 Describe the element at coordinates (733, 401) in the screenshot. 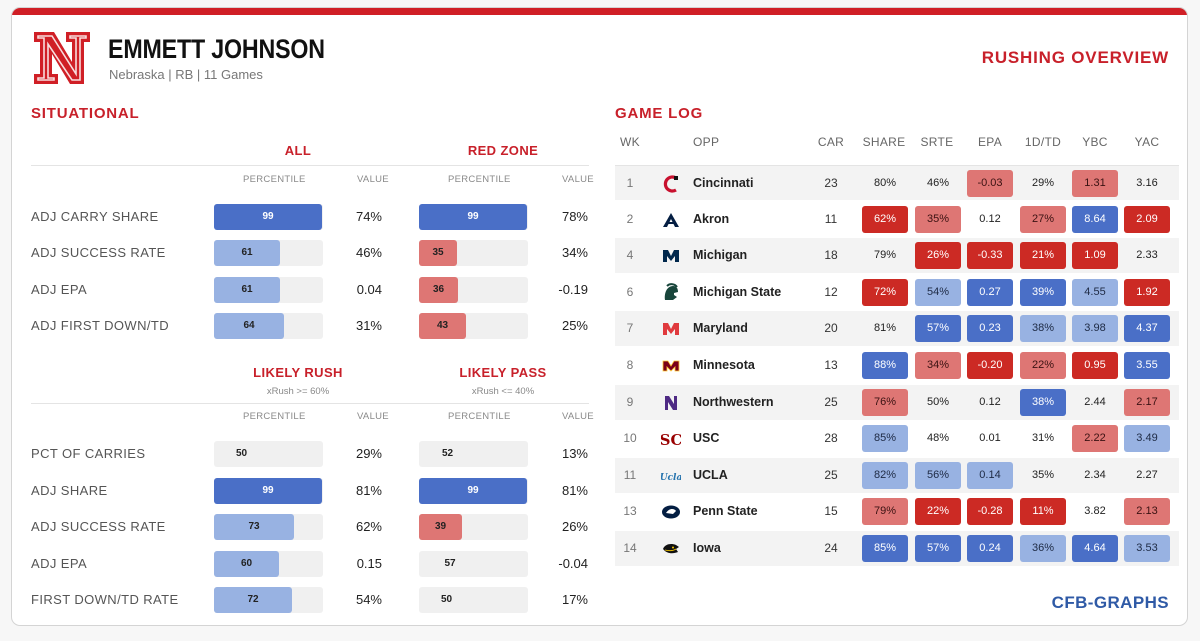

I see `opponent-cell: Northwestern` at that location.